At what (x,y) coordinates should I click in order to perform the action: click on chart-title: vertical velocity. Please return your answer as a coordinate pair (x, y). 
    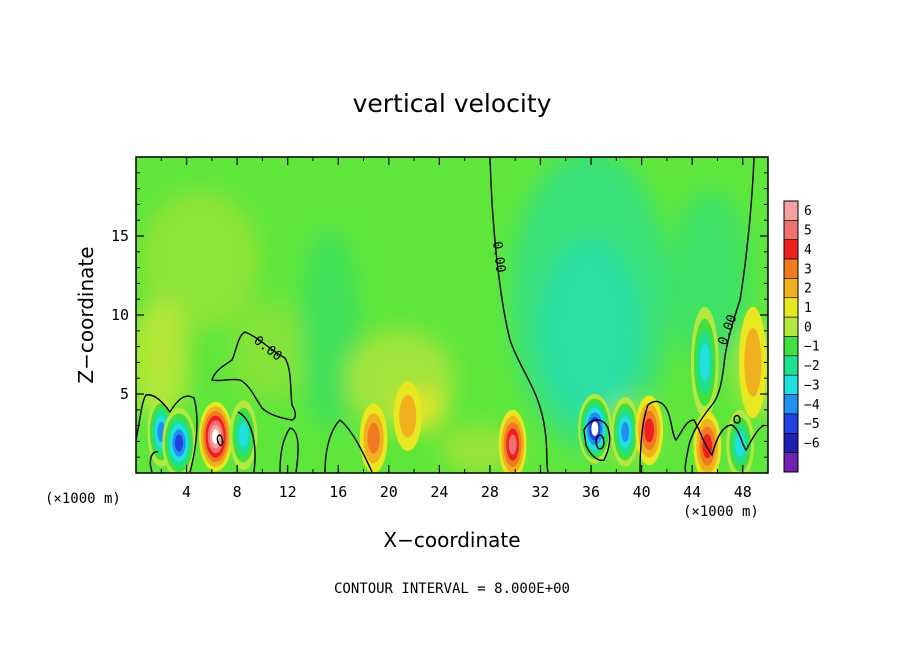
    Looking at the image, I should click on (452, 103).